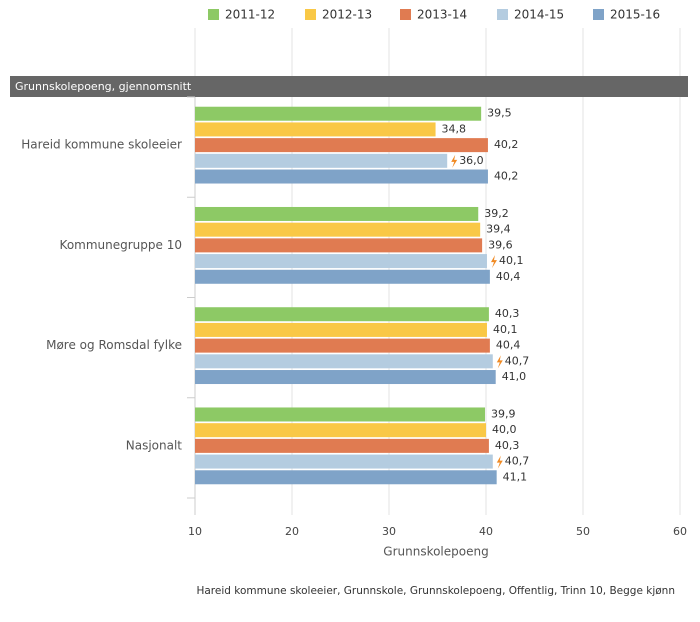 The image size is (700, 622). Describe the element at coordinates (499, 113) in the screenshot. I see `value-label: 39,5` at that location.